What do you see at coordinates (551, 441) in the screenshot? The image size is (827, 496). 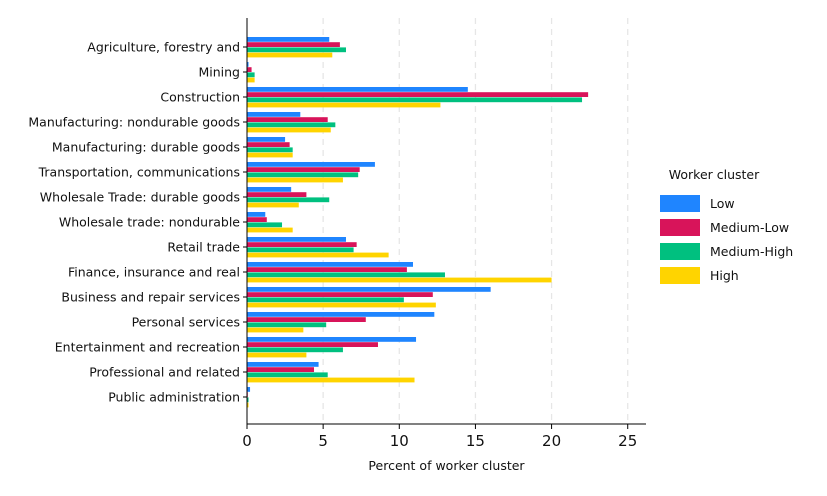 I see `x-tick-label: 20` at bounding box center [551, 441].